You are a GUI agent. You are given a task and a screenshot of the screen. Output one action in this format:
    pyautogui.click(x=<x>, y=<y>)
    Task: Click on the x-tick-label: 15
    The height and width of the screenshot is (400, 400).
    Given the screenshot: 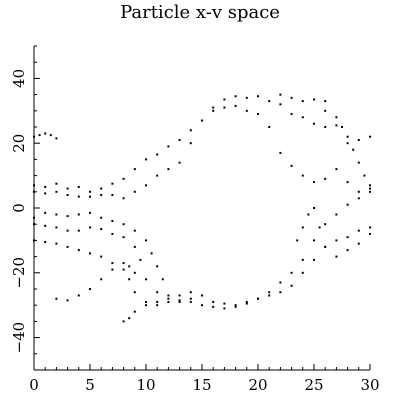 What is the action you would take?
    pyautogui.click(x=201, y=385)
    